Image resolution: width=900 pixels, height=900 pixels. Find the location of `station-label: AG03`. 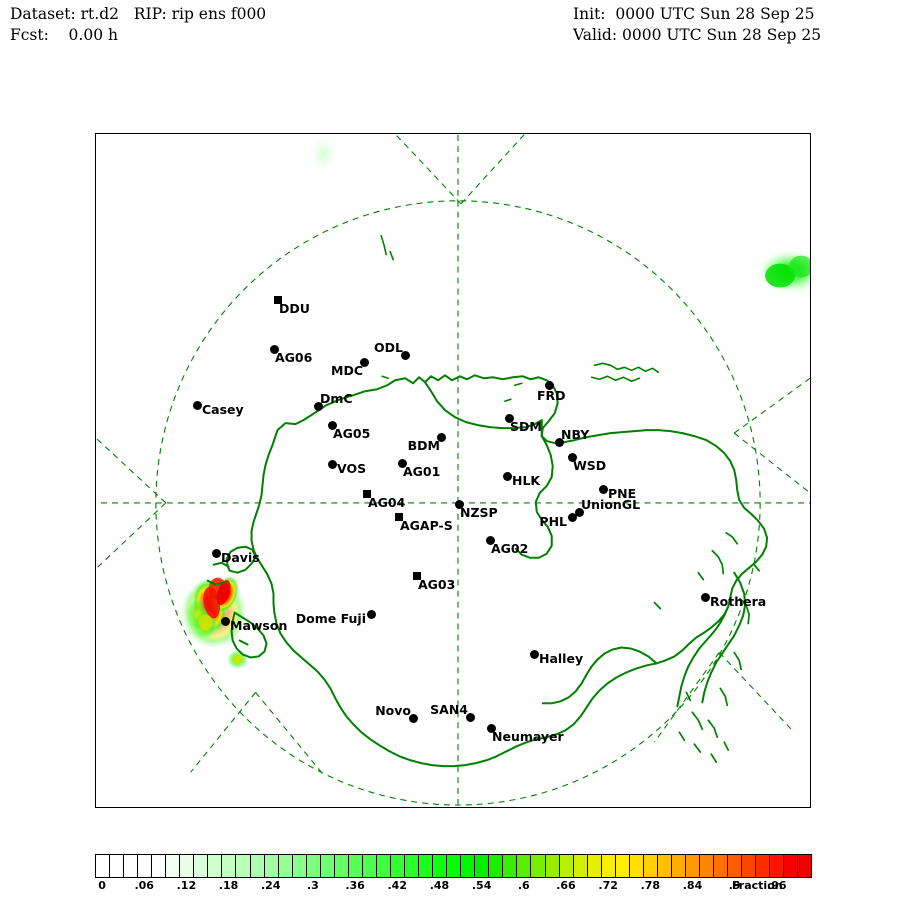

station-label: AG03 is located at coordinates (437, 584).